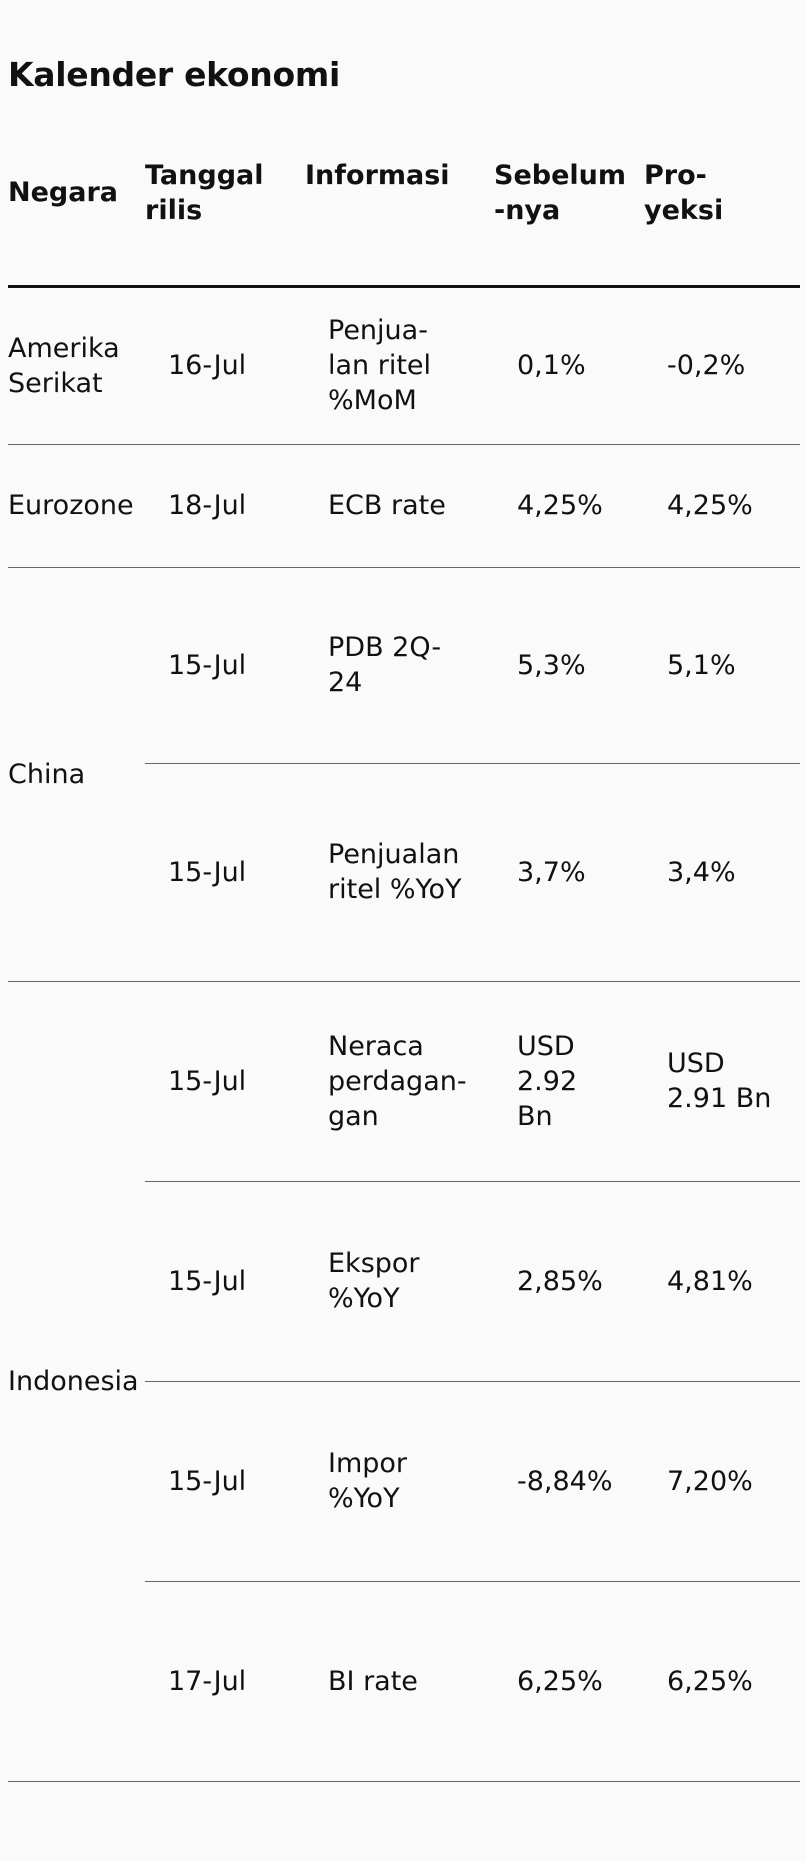 This screenshot has height=1861, width=806. Describe the element at coordinates (399, 1681) in the screenshot. I see `info-cell: BI rate` at that location.